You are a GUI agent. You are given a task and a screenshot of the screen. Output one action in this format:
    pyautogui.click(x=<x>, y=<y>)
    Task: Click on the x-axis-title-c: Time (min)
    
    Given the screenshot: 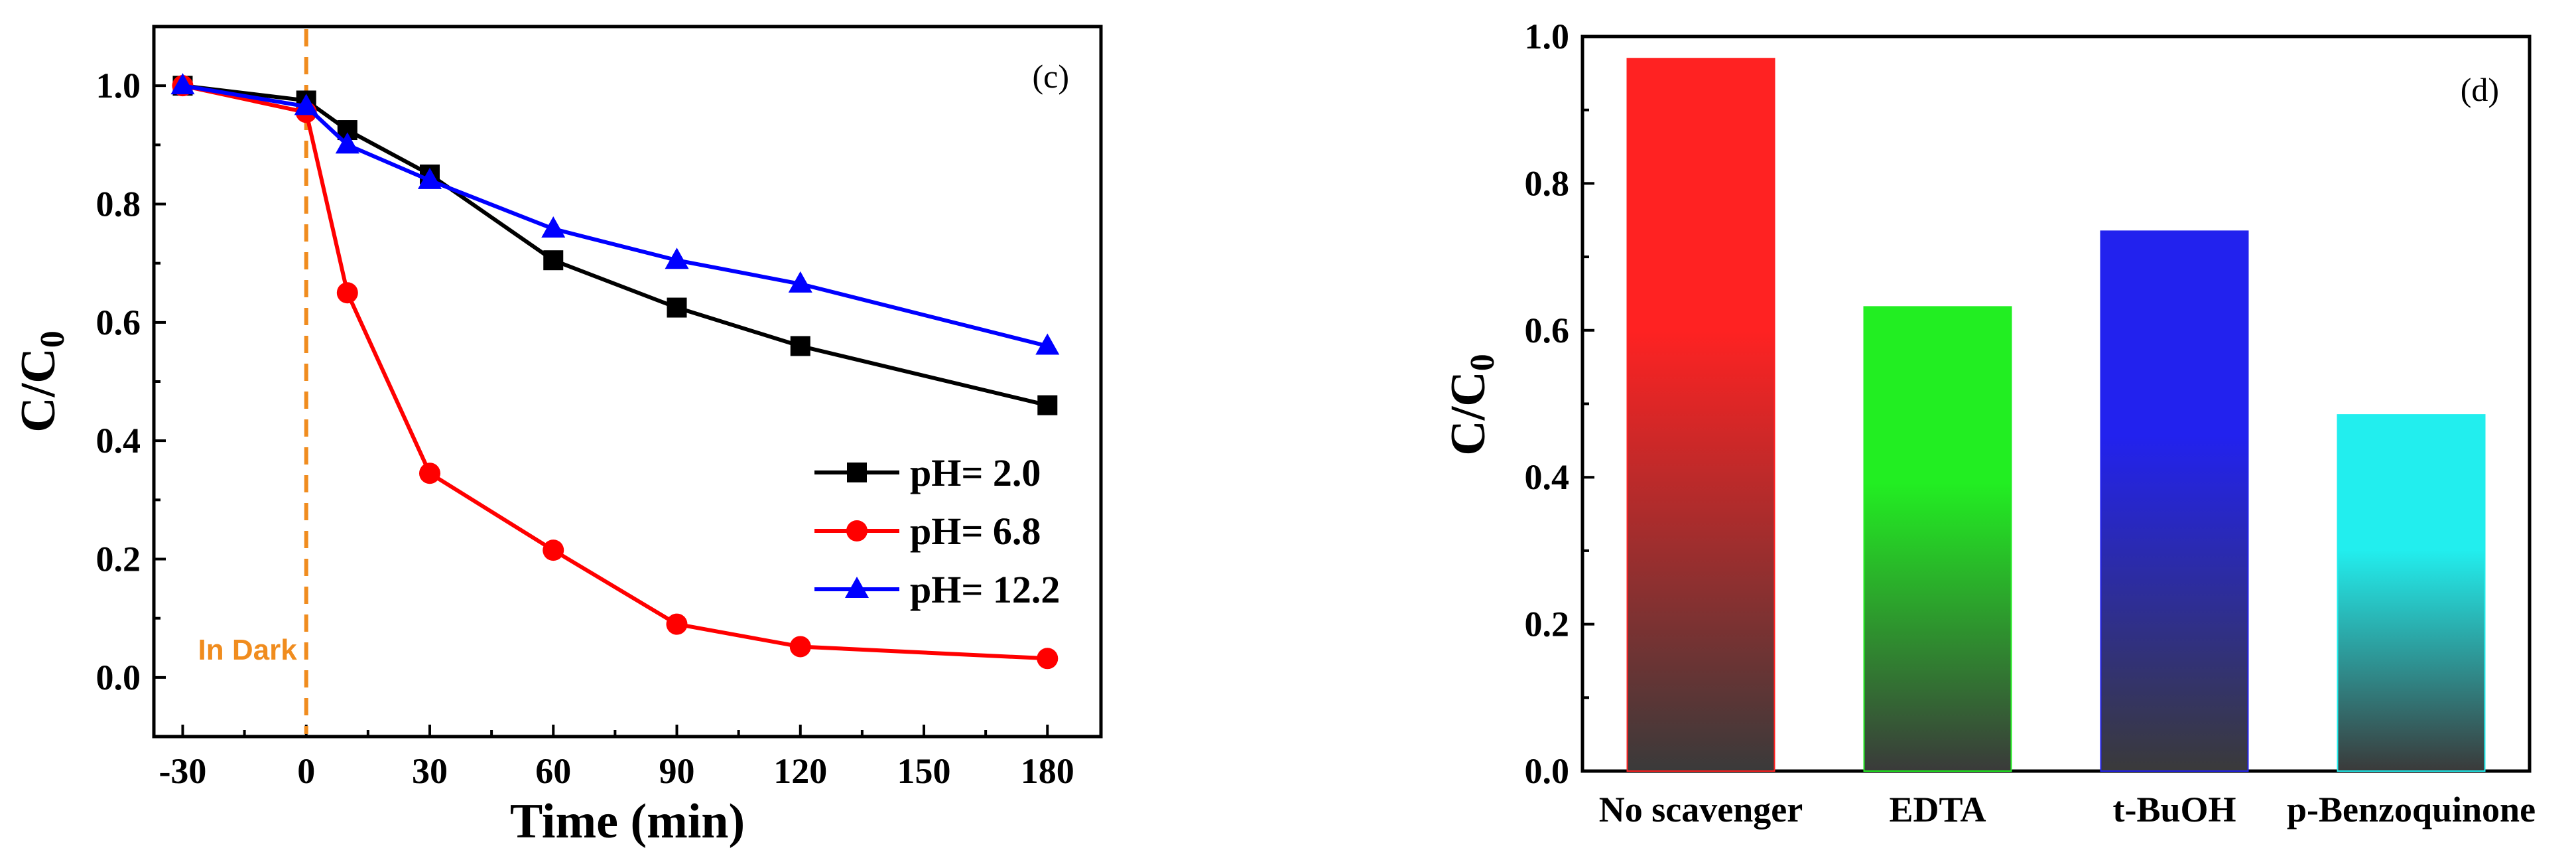 What is the action you would take?
    pyautogui.click(x=628, y=821)
    